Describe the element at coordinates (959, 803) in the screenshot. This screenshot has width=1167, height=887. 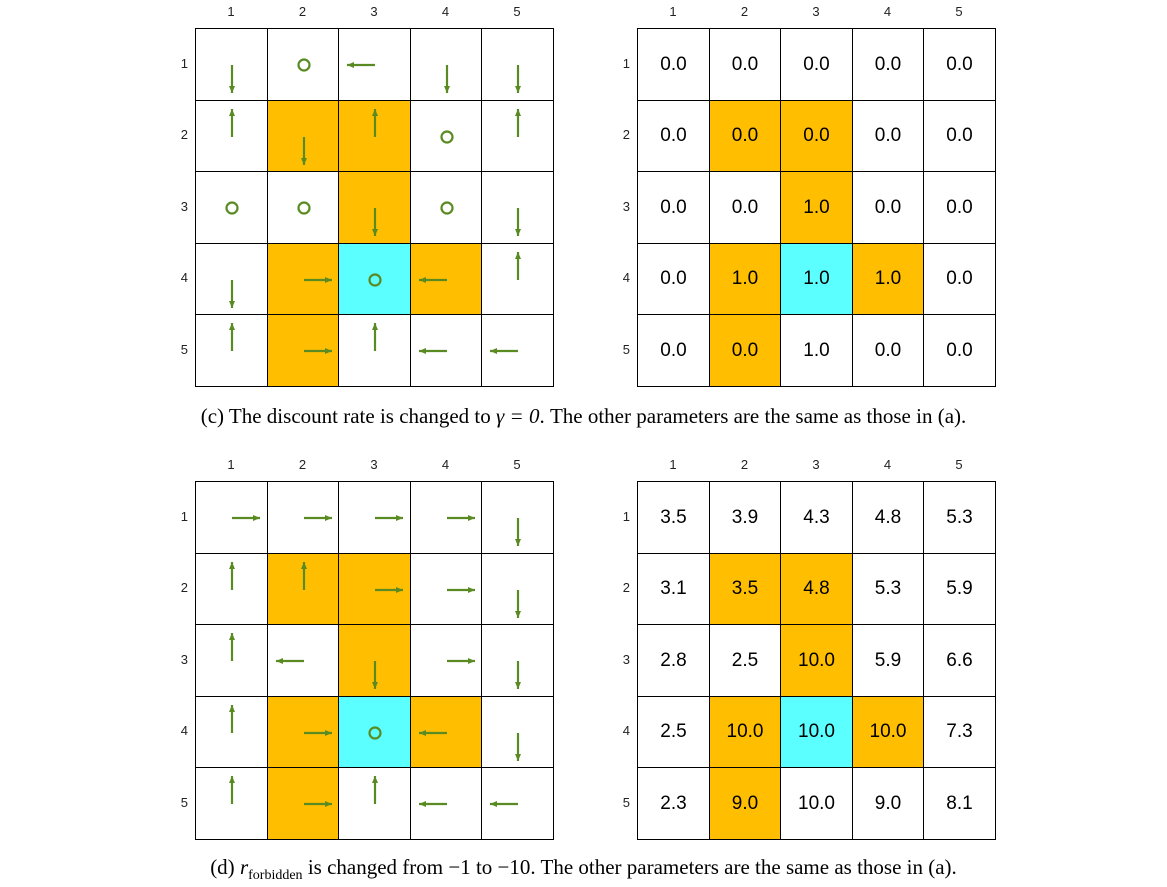
I see `state-value: 8.1` at that location.